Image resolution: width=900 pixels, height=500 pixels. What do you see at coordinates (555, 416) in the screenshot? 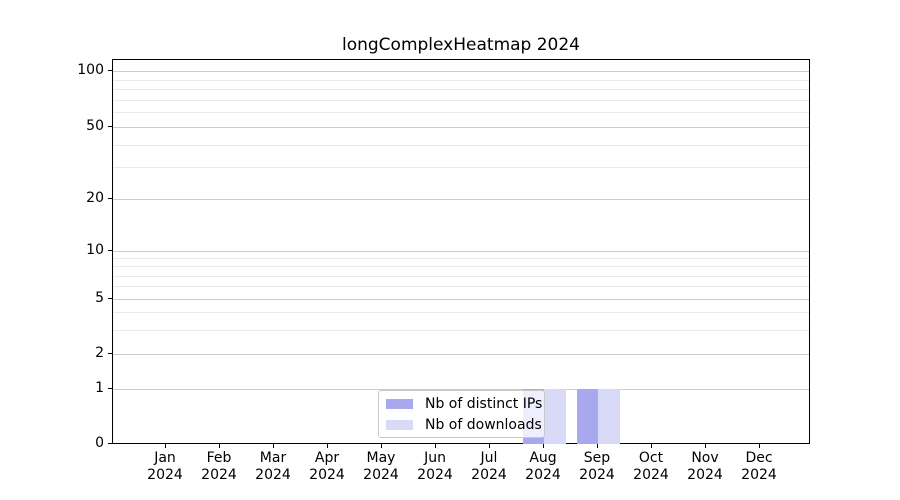
I see `bar-downloads-aug` at bounding box center [555, 416].